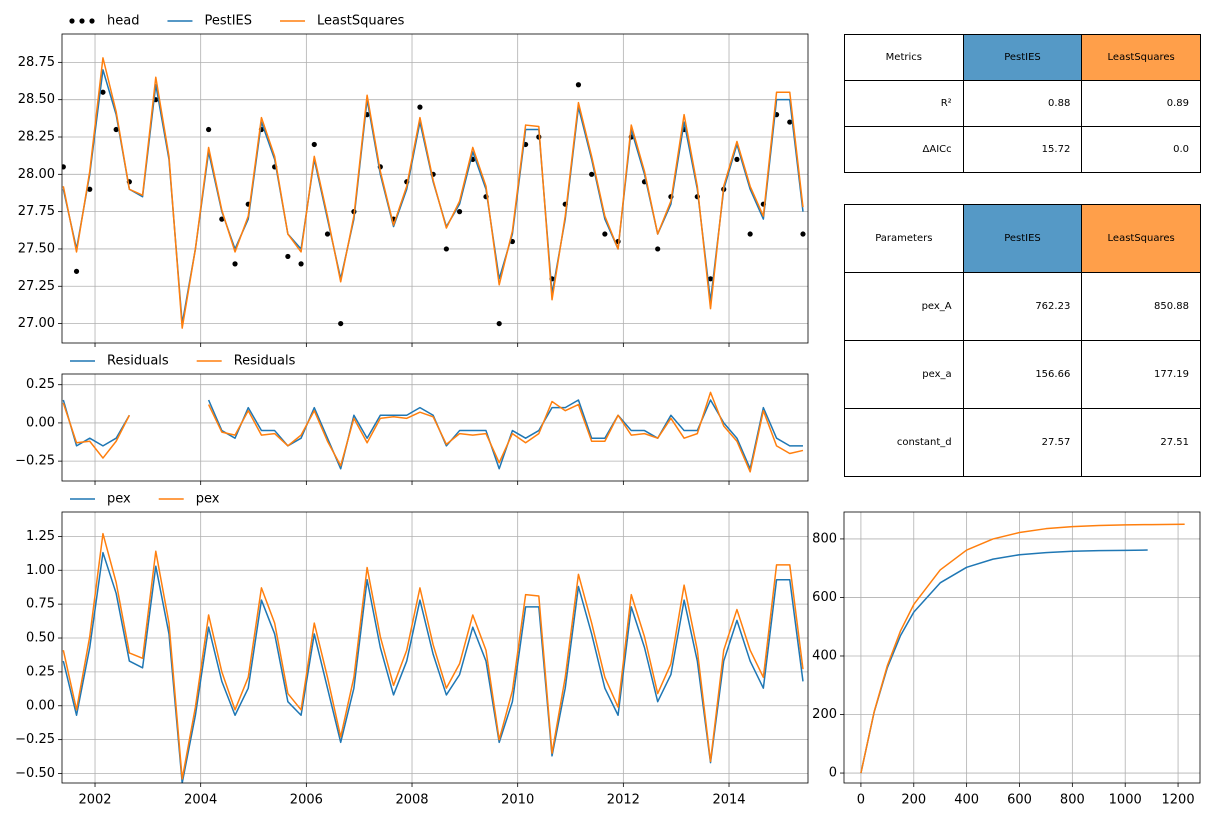 The width and height of the screenshot is (1209, 819). What do you see at coordinates (36, 174) in the screenshot?
I see `y-tick-label: 28.00` at bounding box center [36, 174].